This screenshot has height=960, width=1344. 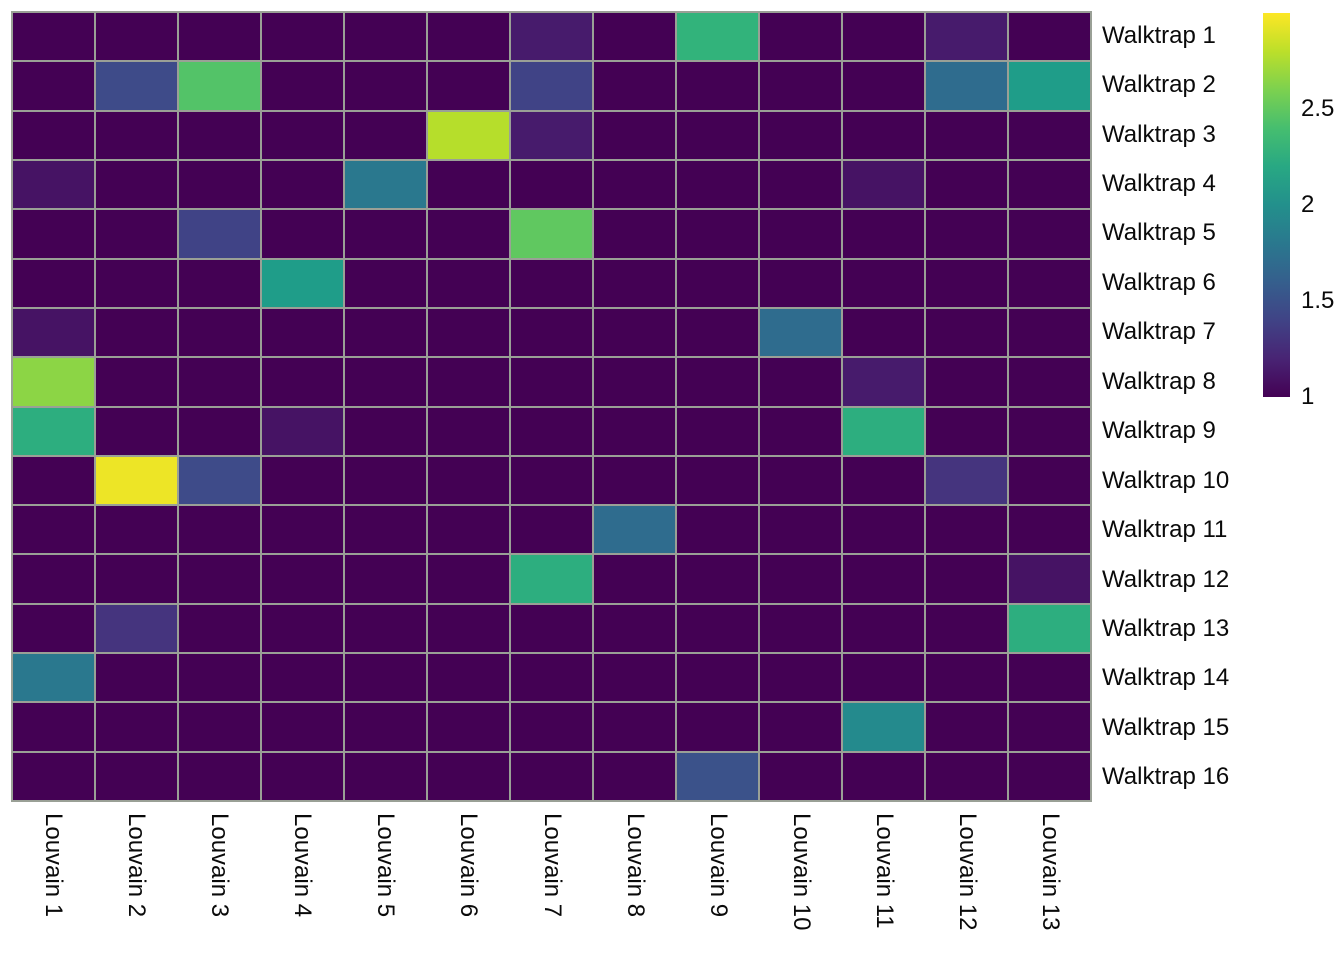 I want to click on col-label: Louvain 10, so click(x=801, y=872).